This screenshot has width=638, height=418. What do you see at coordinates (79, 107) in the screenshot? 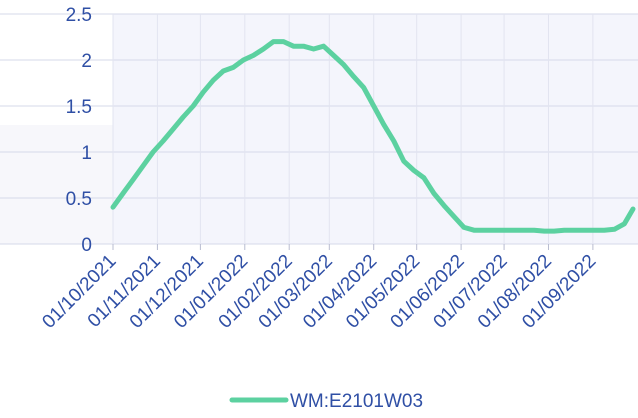
I see `y-tick-label: 1.5` at bounding box center [79, 107].